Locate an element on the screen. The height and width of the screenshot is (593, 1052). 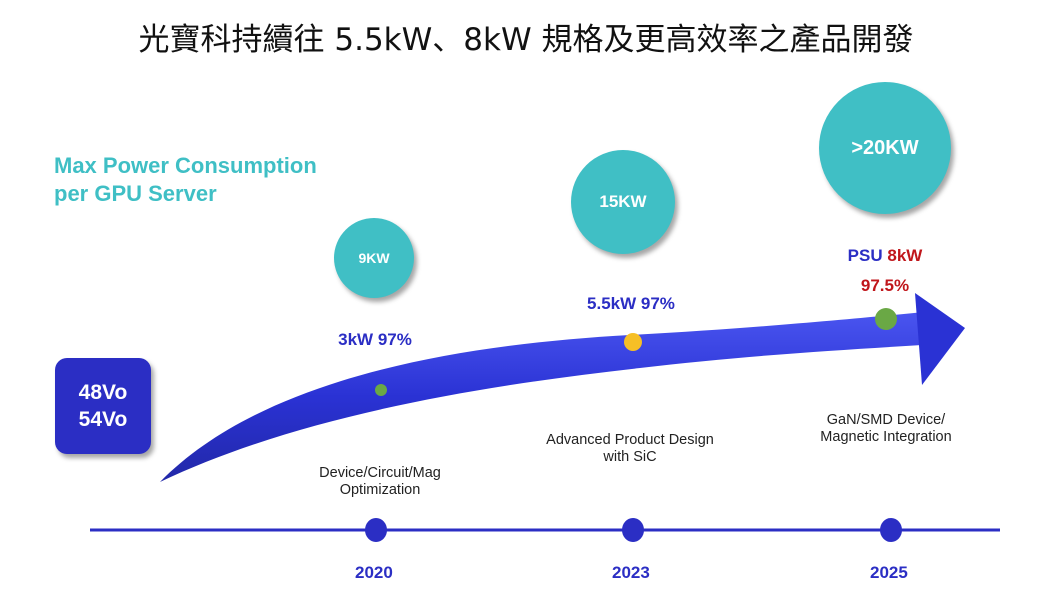
description-line-2: with SiC is located at coordinates (630, 457).